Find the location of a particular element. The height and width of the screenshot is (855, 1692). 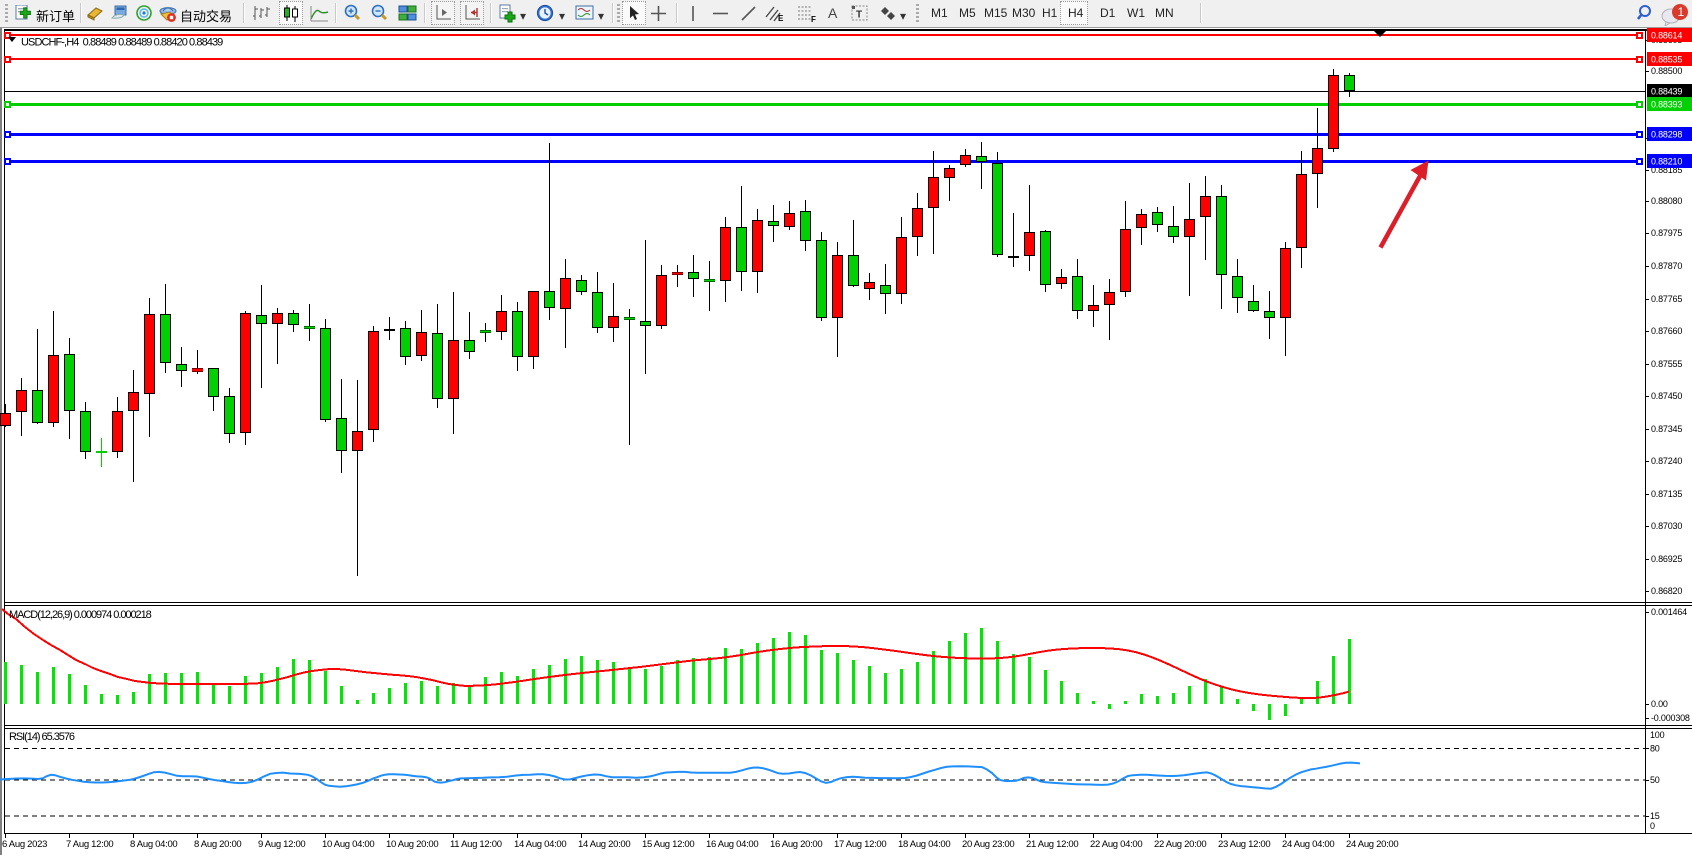

svg-text: 0.88298 is located at coordinates (1666, 135).